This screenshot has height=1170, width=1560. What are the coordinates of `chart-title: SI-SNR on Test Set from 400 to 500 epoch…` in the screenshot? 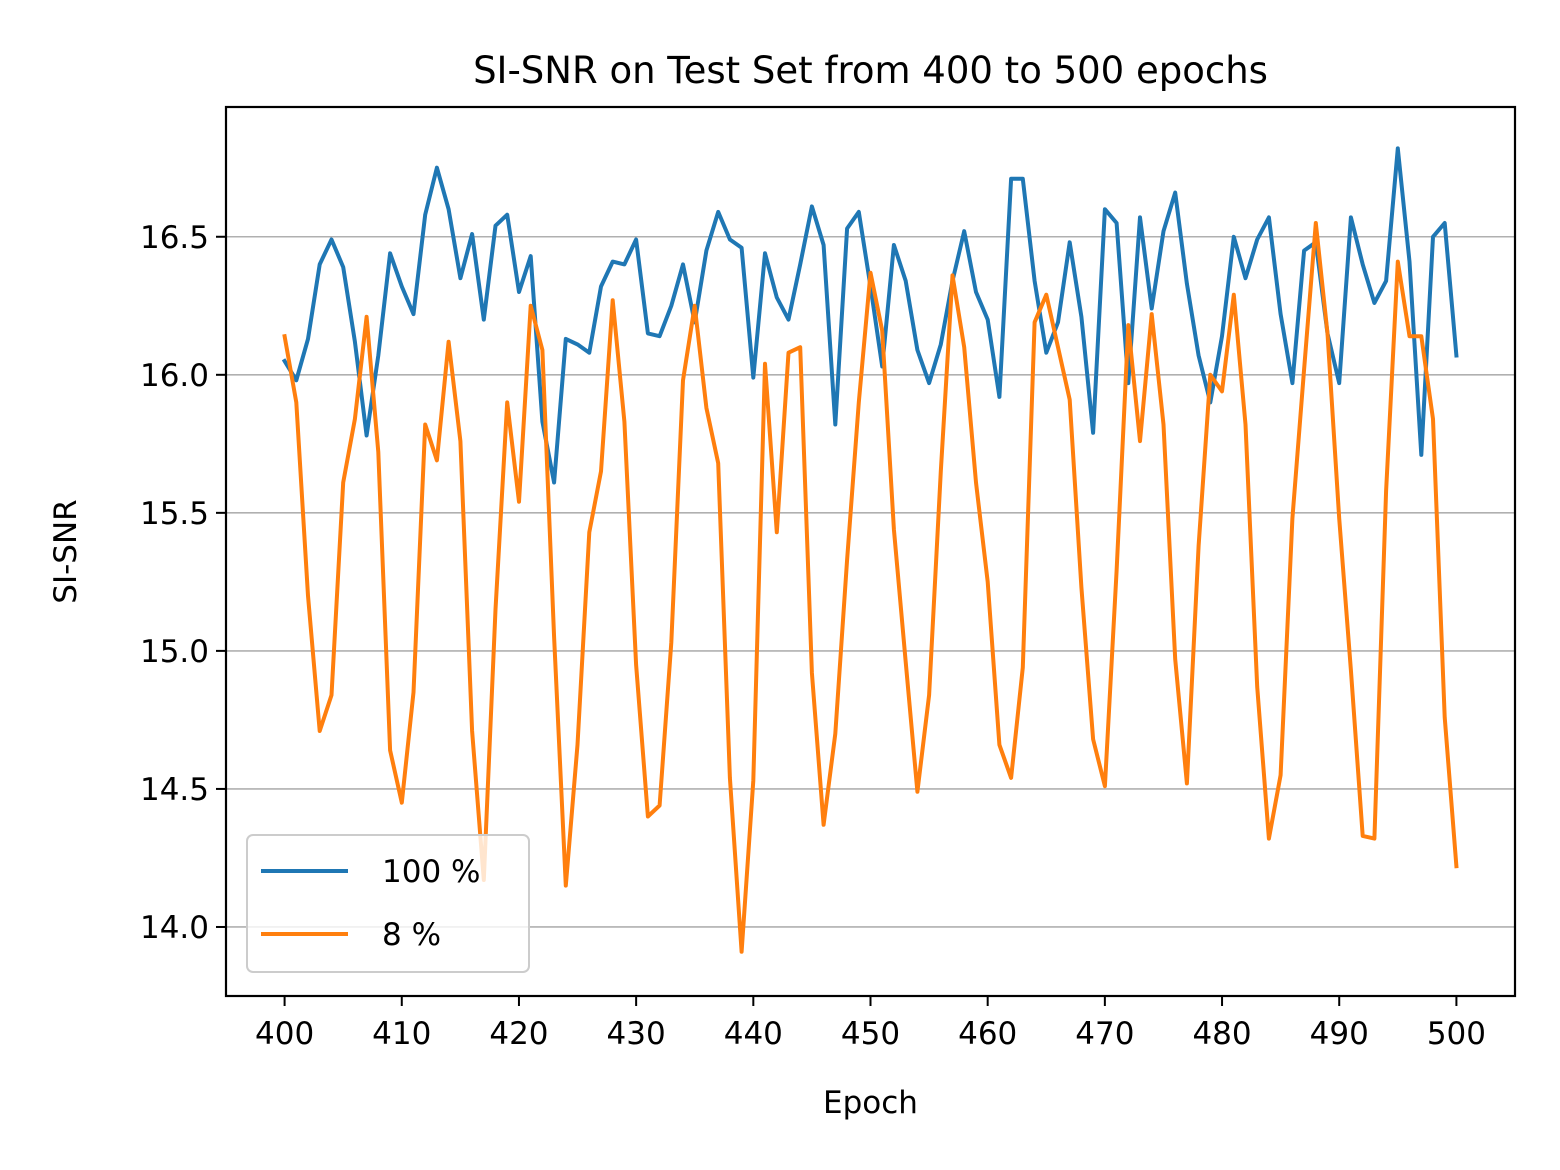 It's located at (870, 70).